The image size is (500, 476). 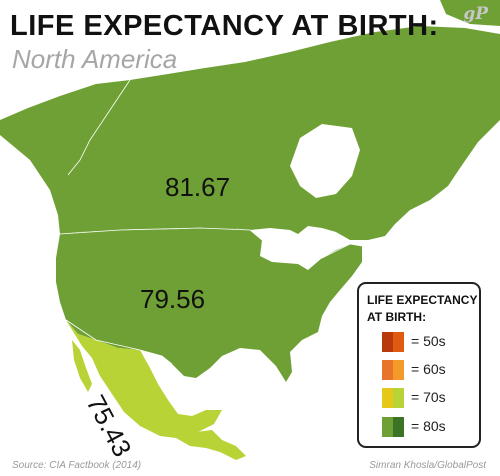 I want to click on usa-value: 79.56, so click(x=173, y=299).